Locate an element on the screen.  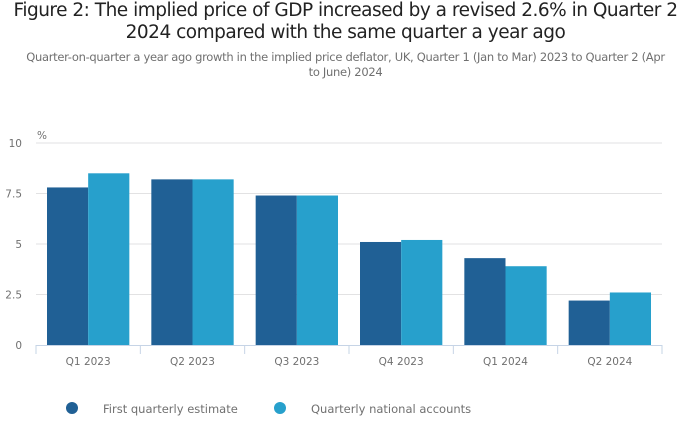
y-tick-label: 10 is located at coordinates (15, 144).